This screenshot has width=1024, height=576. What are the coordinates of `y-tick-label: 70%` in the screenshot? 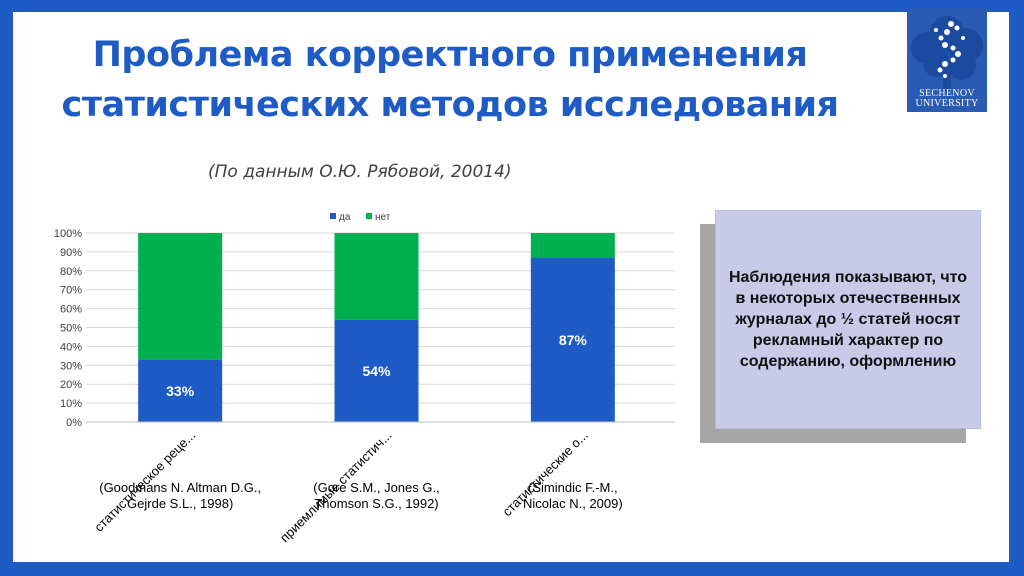 It's located at (71, 291).